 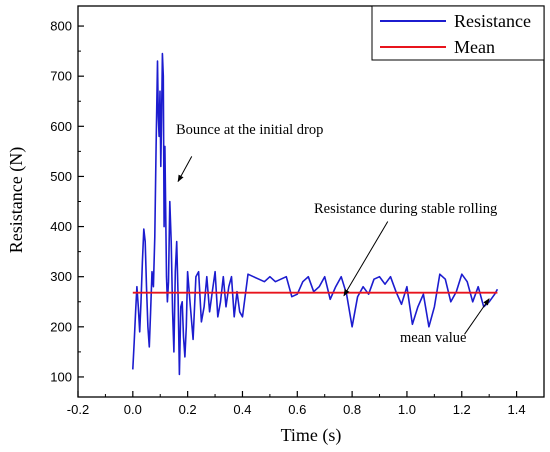 What do you see at coordinates (352, 409) in the screenshot?
I see `x-tick-label: 0.8` at bounding box center [352, 409].